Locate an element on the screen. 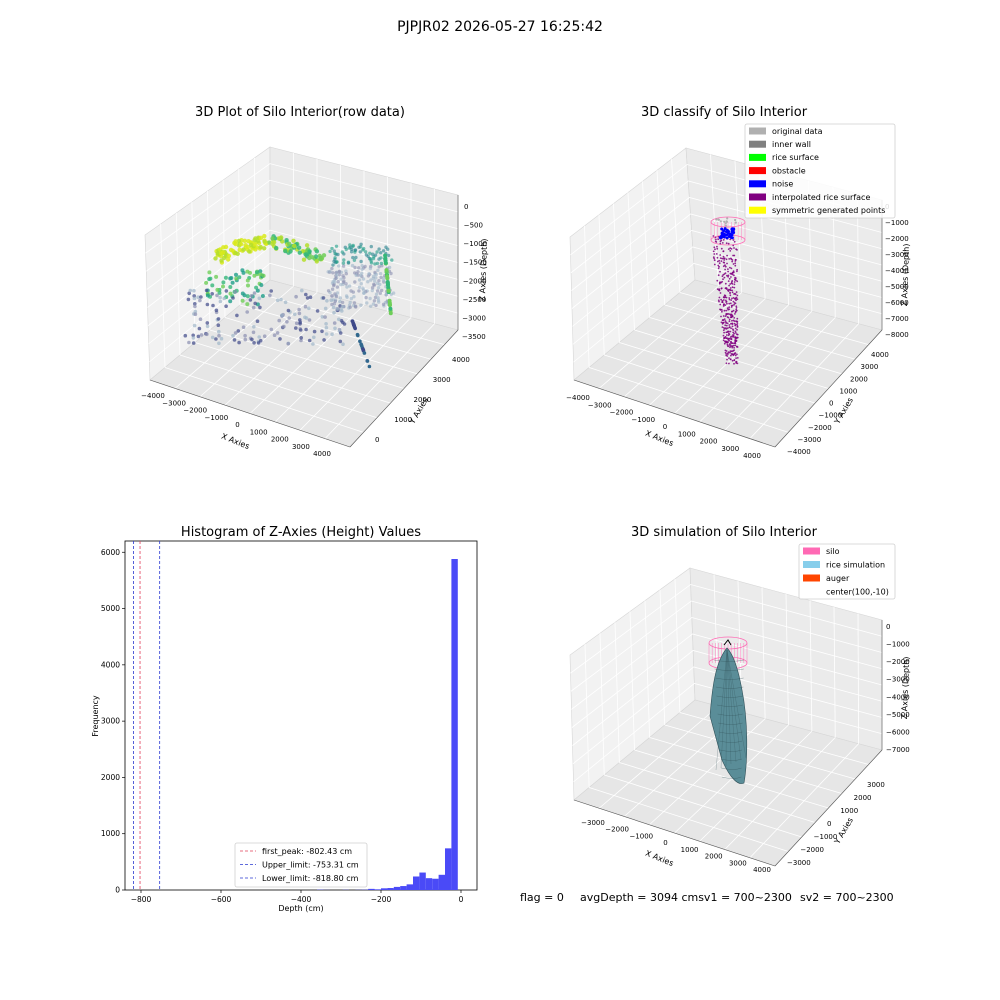 The width and height of the screenshot is (1000, 1000). tick-label: −6000 is located at coordinates (897, 303).